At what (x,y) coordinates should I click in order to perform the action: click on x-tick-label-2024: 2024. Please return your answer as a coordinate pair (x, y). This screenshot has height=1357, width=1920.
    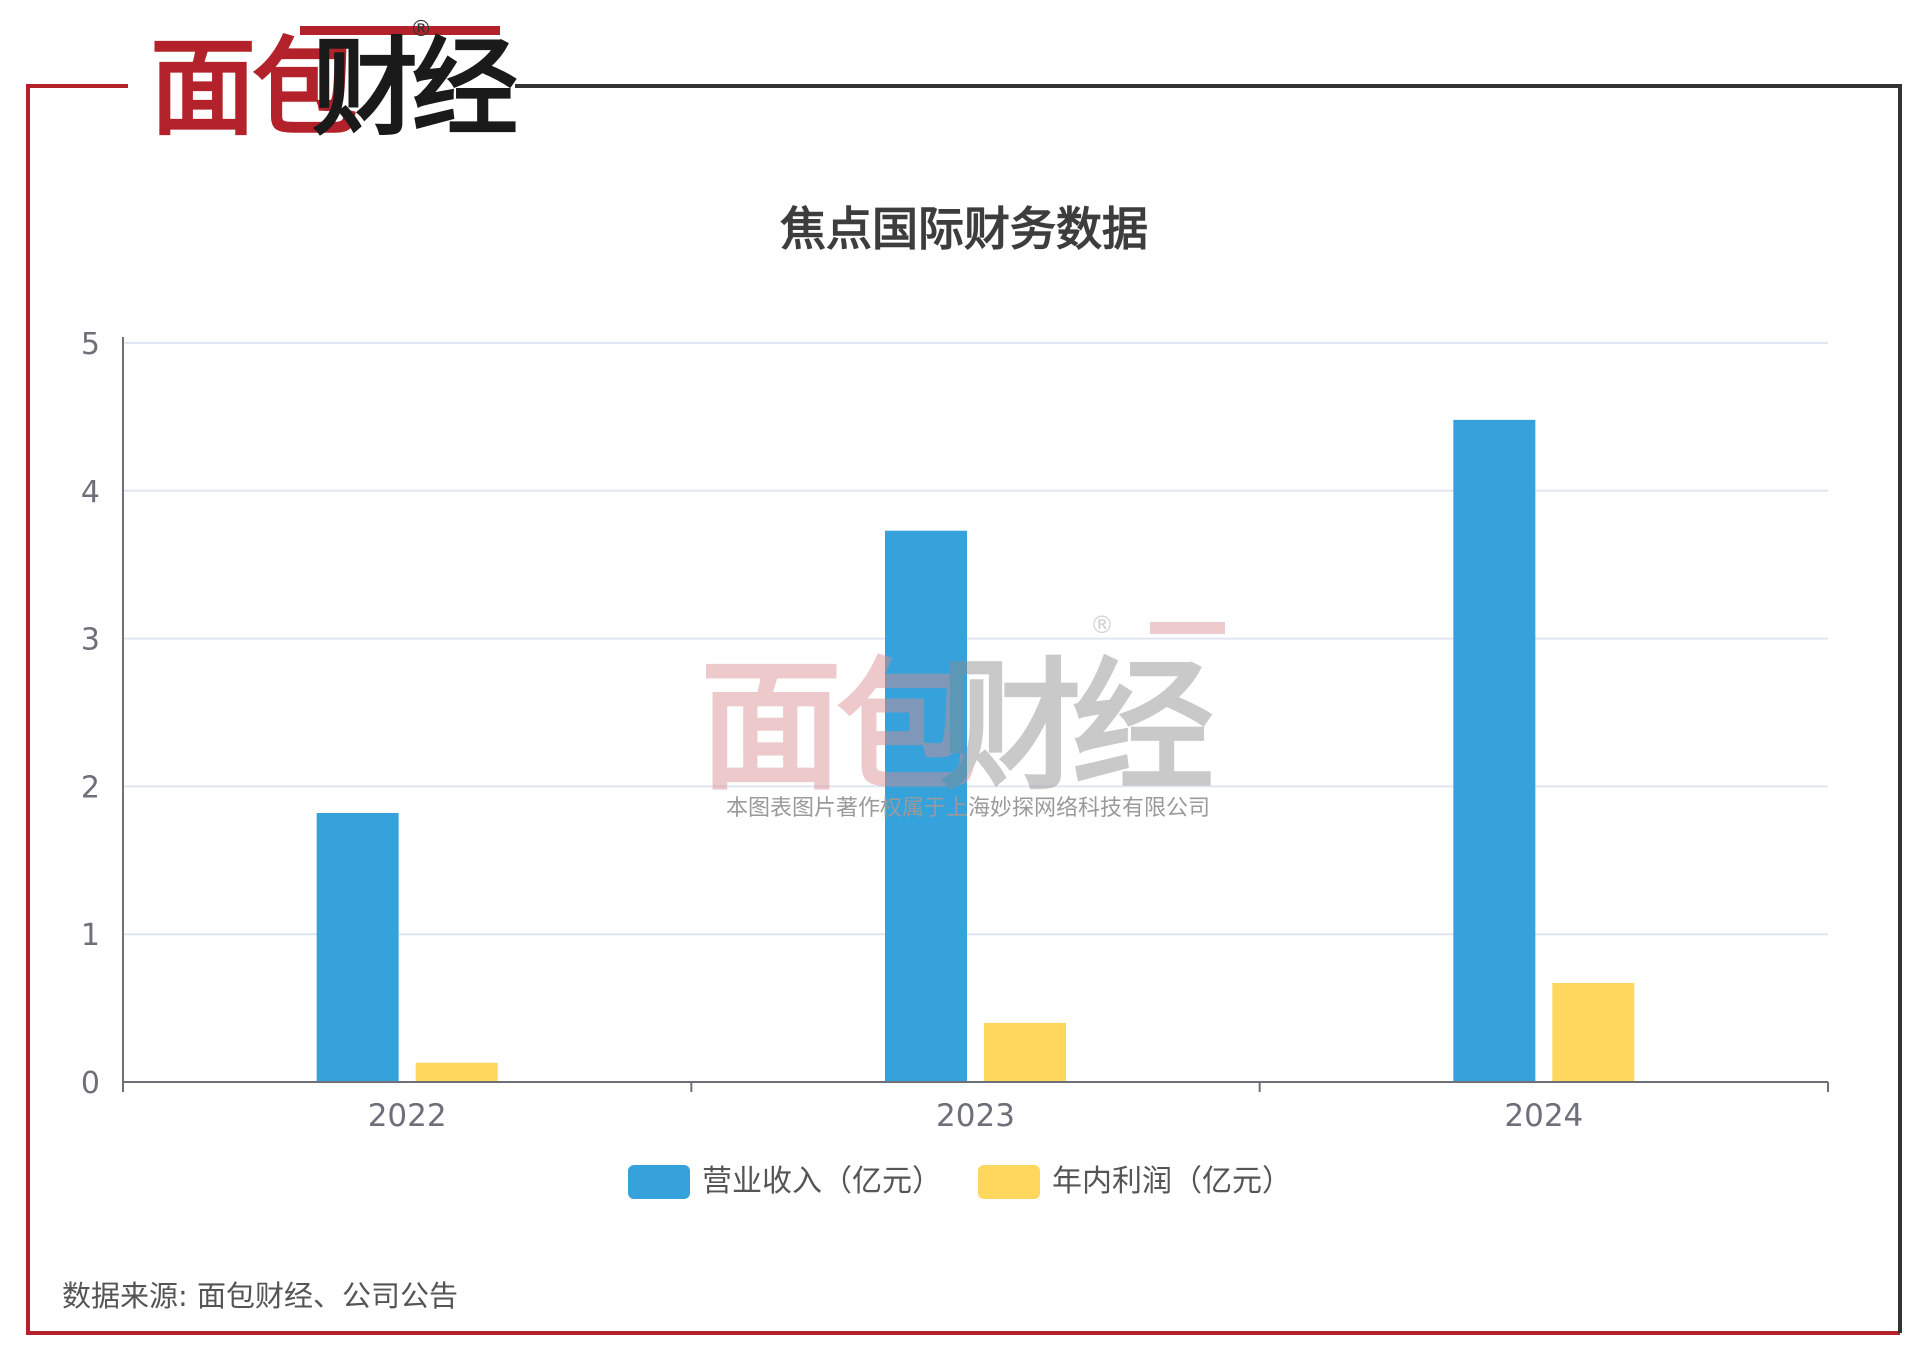
    Looking at the image, I should click on (1543, 1116).